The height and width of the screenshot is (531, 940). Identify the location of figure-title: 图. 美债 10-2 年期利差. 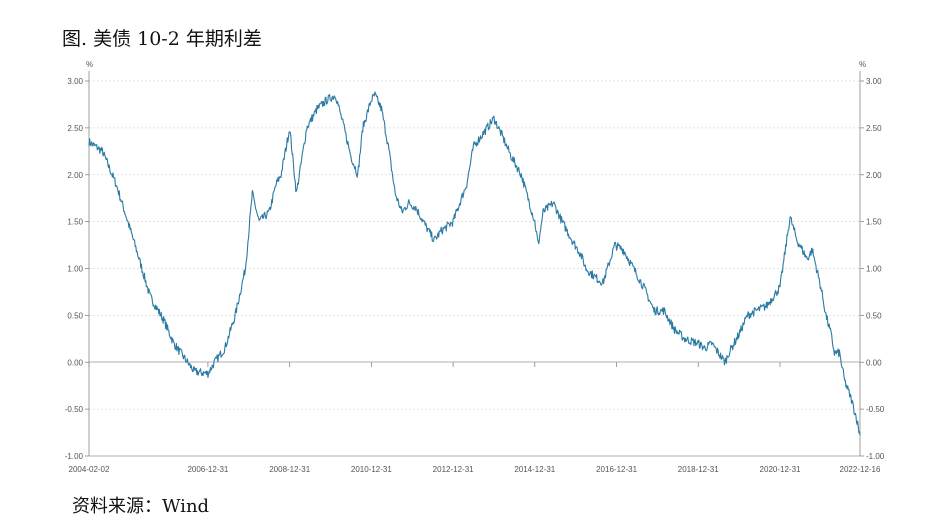
(162, 39).